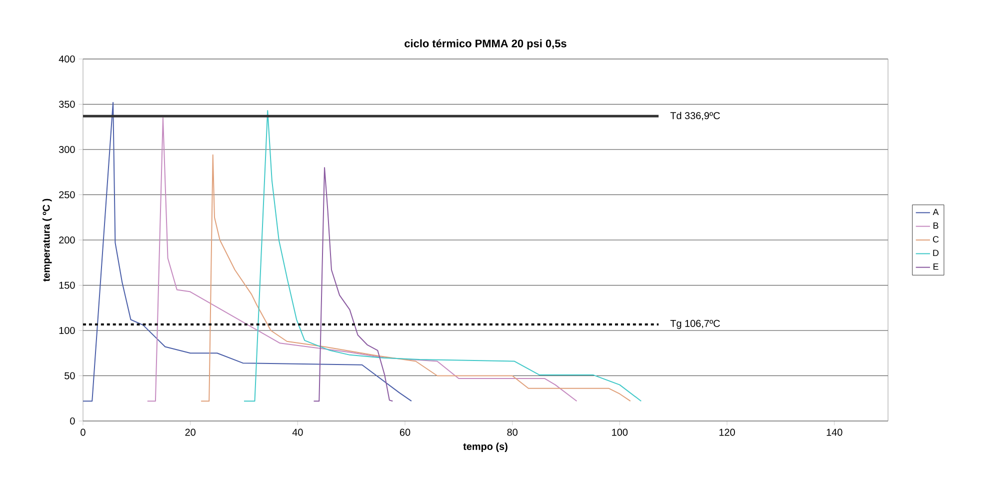 This screenshot has width=991, height=493. What do you see at coordinates (66, 150) in the screenshot?
I see `y-tick-label: 300` at bounding box center [66, 150].